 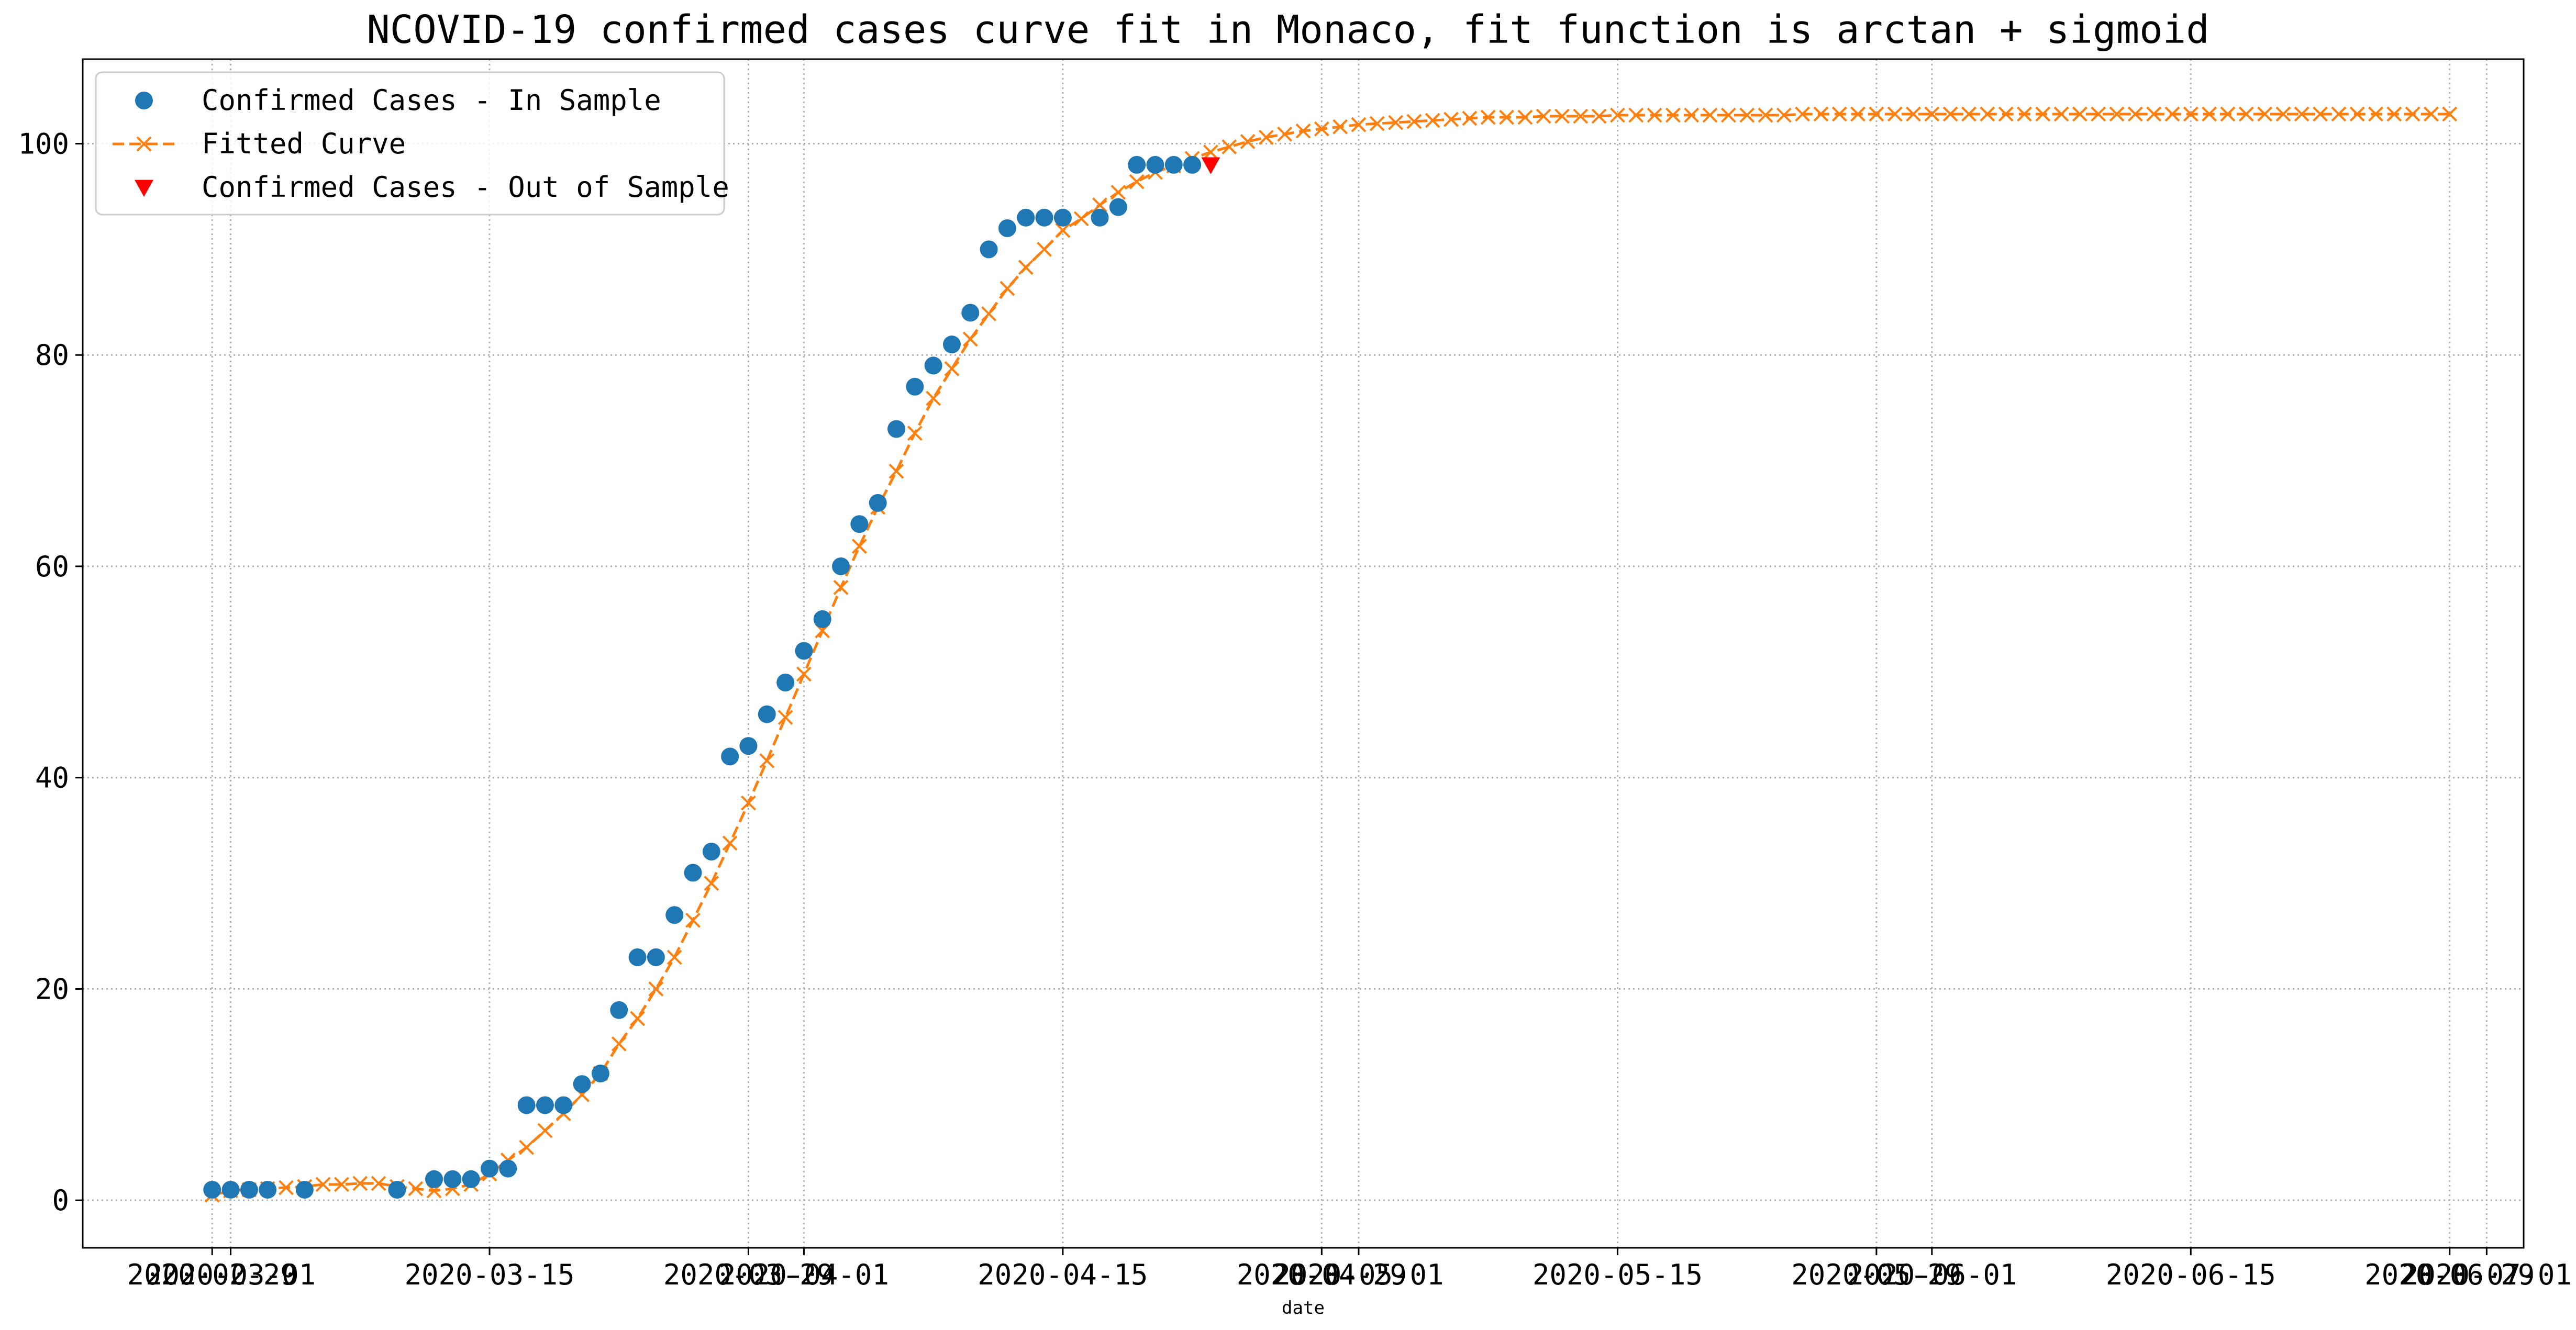 What do you see at coordinates (60, 1200) in the screenshot?
I see `y-tick-label: 0` at bounding box center [60, 1200].